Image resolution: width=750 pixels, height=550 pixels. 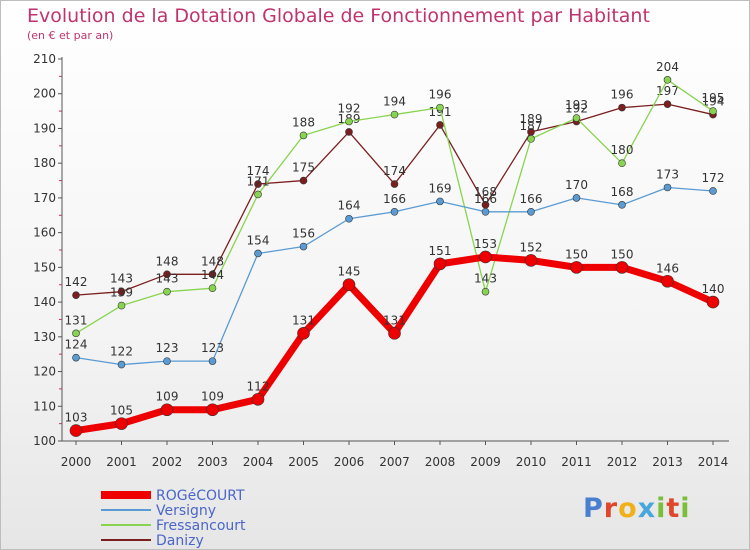 What do you see at coordinates (622, 462) in the screenshot?
I see `x-tick-label: 2012` at bounding box center [622, 462].